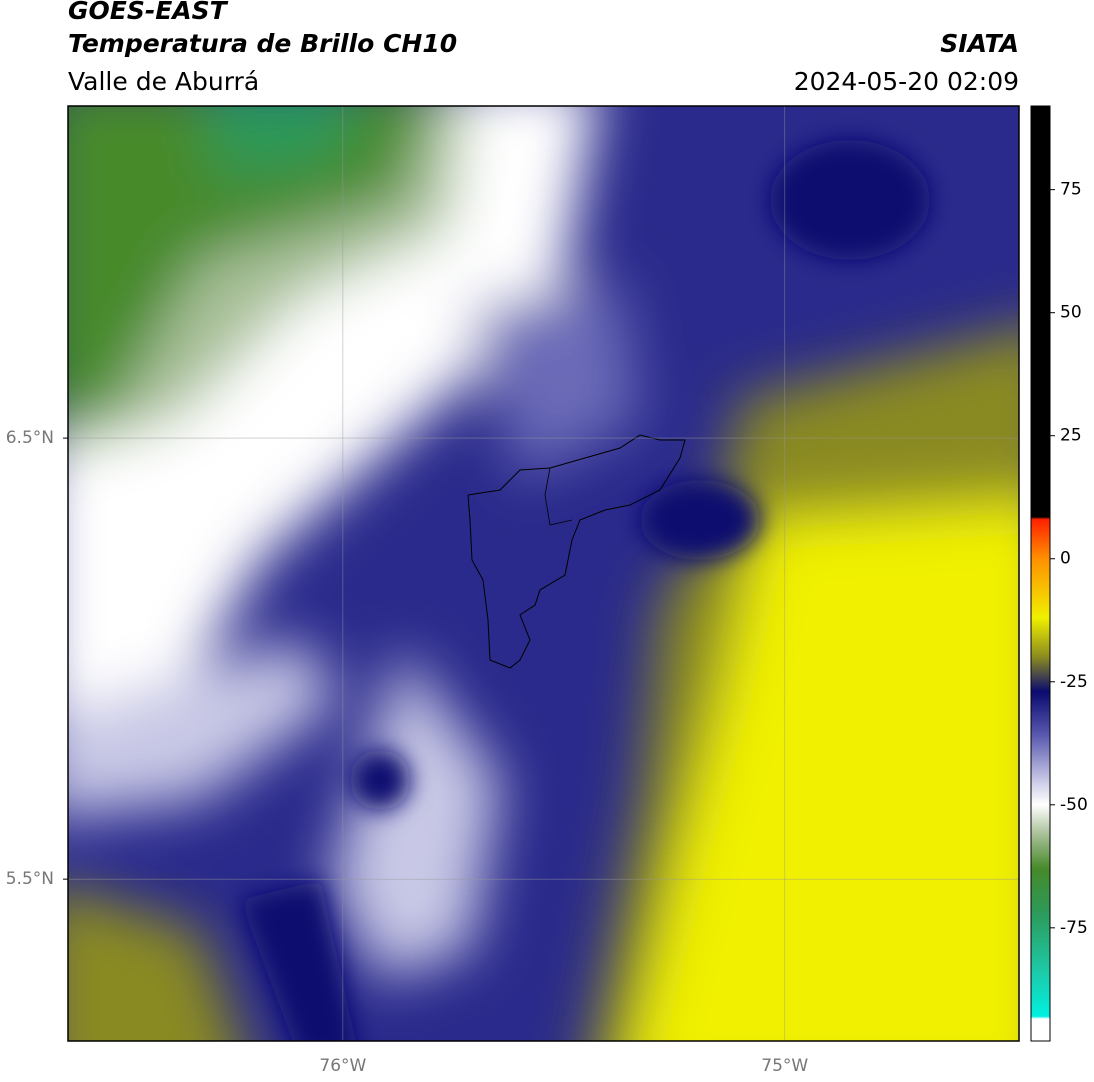 The width and height of the screenshot is (1094, 1082). Describe the element at coordinates (979, 43) in the screenshot. I see `agency: SIATA` at that location.